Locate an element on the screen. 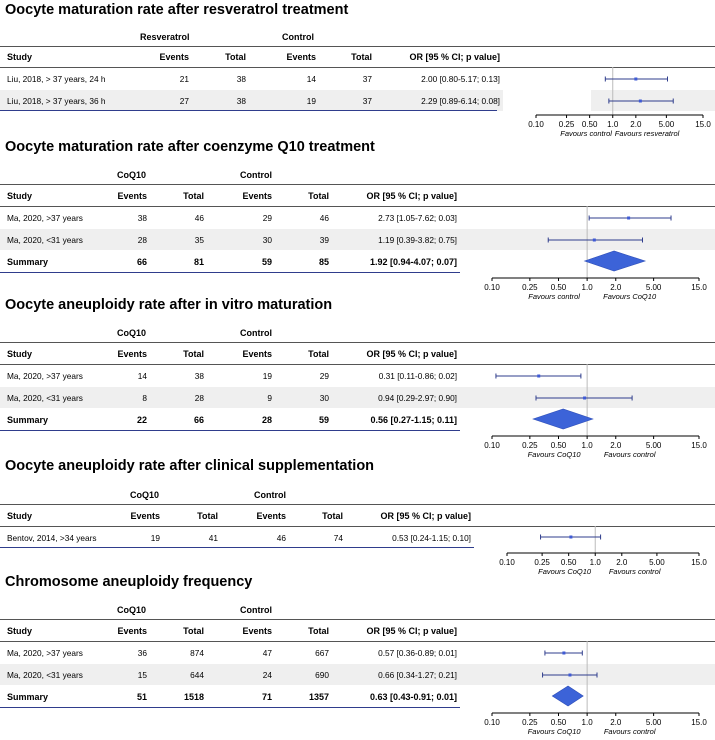 This screenshot has height=740, width=715. events-1: 28 is located at coordinates (142, 240).